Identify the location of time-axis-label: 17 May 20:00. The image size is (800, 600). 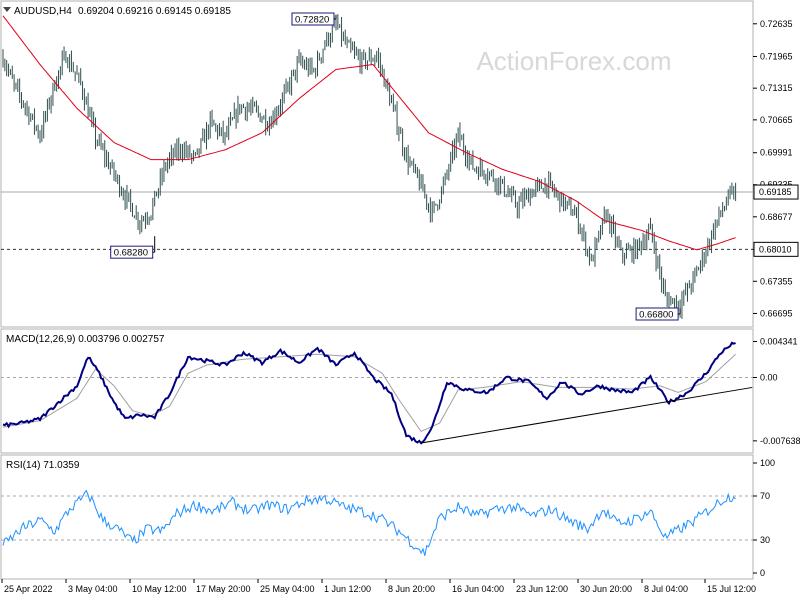
(223, 589).